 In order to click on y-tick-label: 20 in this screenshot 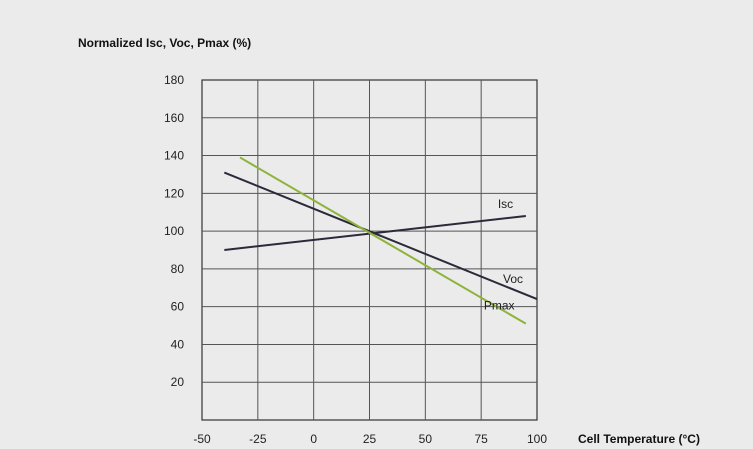, I will do `click(178, 382)`.